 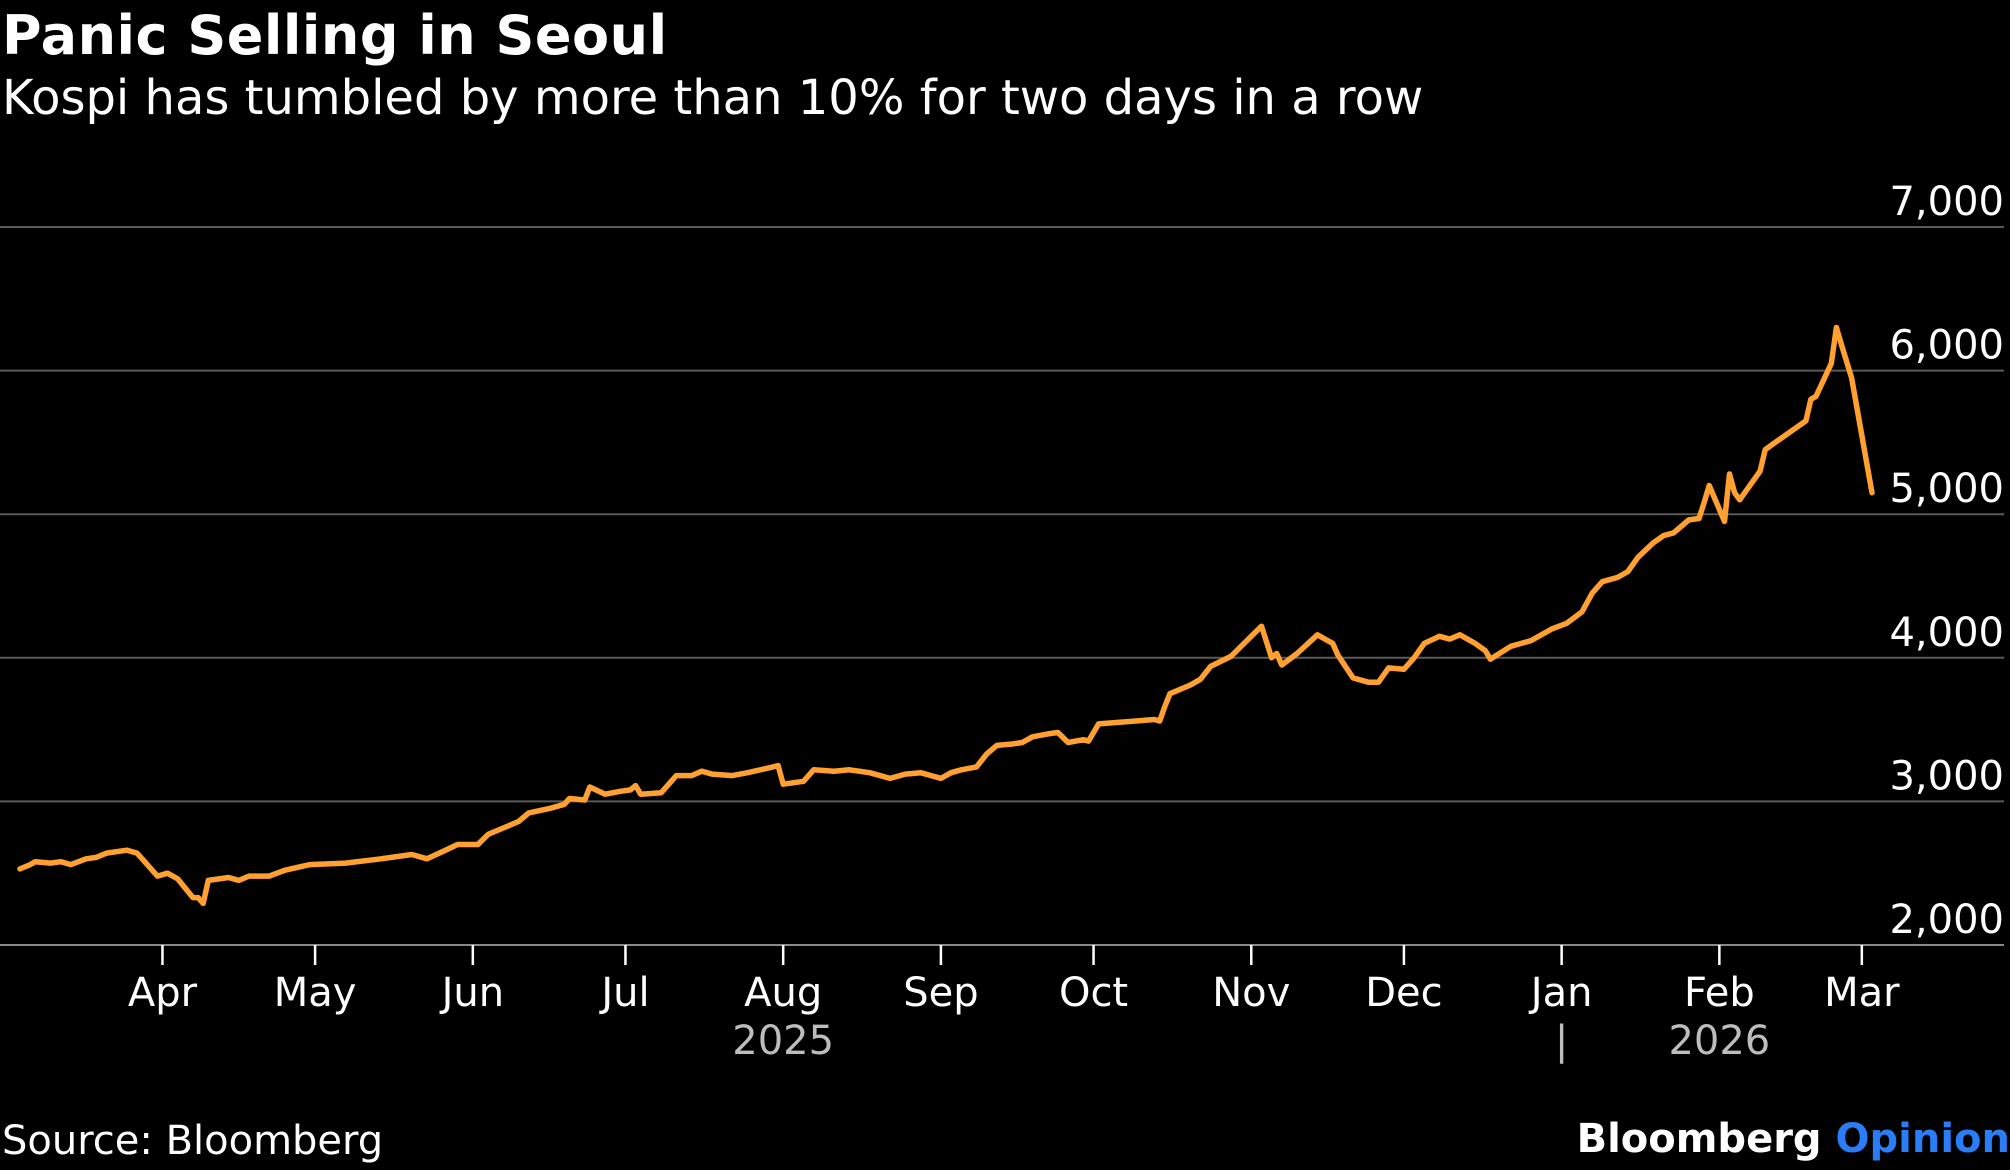 What do you see at coordinates (1093, 993) in the screenshot?
I see `x-tick-label: Oct` at bounding box center [1093, 993].